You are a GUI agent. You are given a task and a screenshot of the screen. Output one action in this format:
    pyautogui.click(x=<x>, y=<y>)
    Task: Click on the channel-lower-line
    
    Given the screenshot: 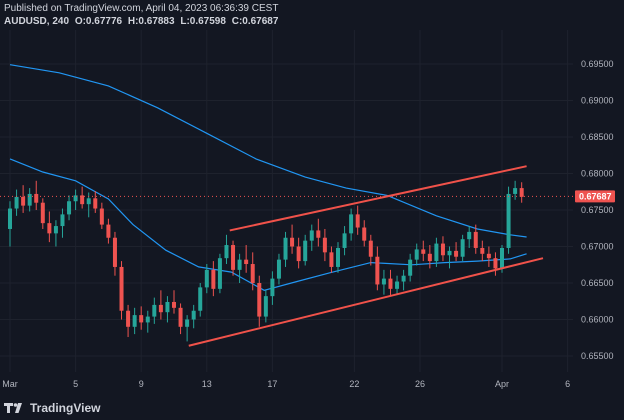 What is the action you would take?
    pyautogui.click(x=366, y=302)
    